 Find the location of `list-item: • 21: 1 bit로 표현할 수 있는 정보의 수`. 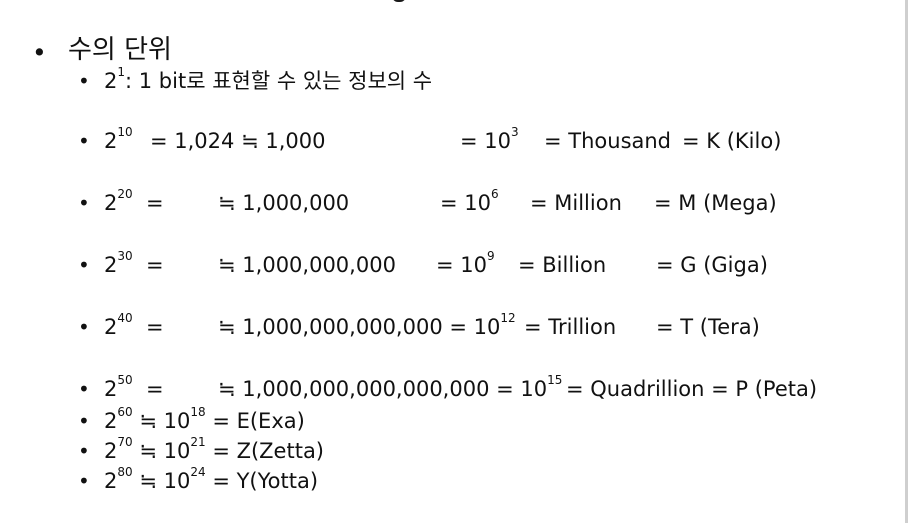

list-item: • 21: 1 bit로 표현할 수 있는 정보의 수 is located at coordinates (454, 79).